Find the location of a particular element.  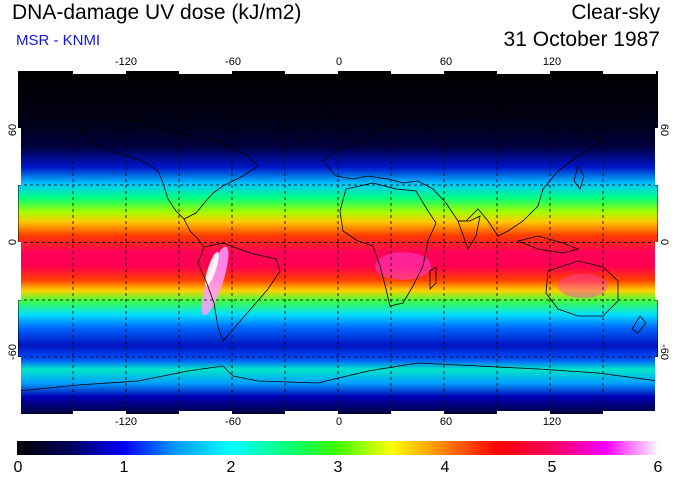

coastline-new-zealand is located at coordinates (639, 324).